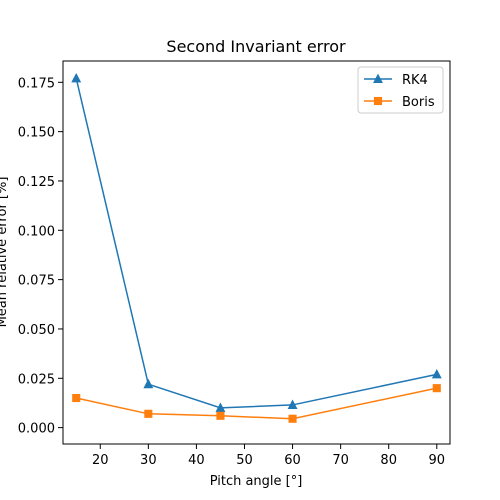 This screenshot has height=500, width=500. I want to click on y-tick-label: 0.125, so click(36, 182).